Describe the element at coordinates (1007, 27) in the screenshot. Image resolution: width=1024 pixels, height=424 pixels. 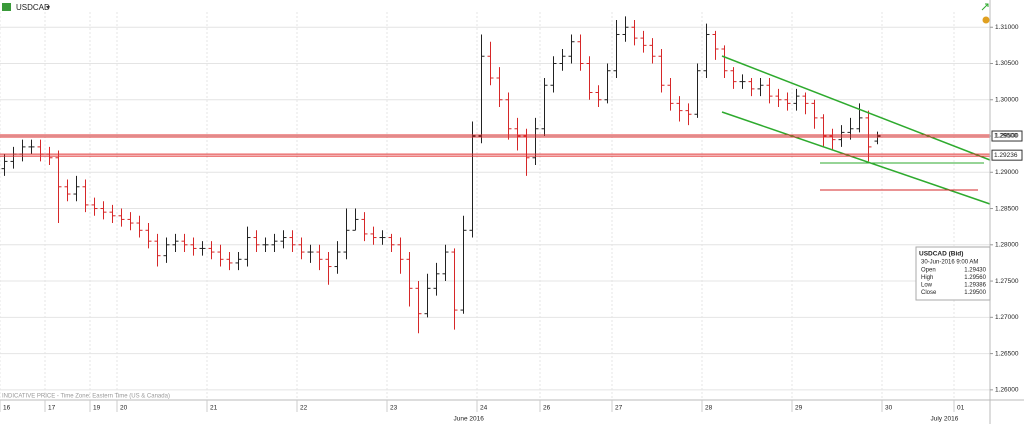
I see `y-tick-label: 1.31000` at that location.